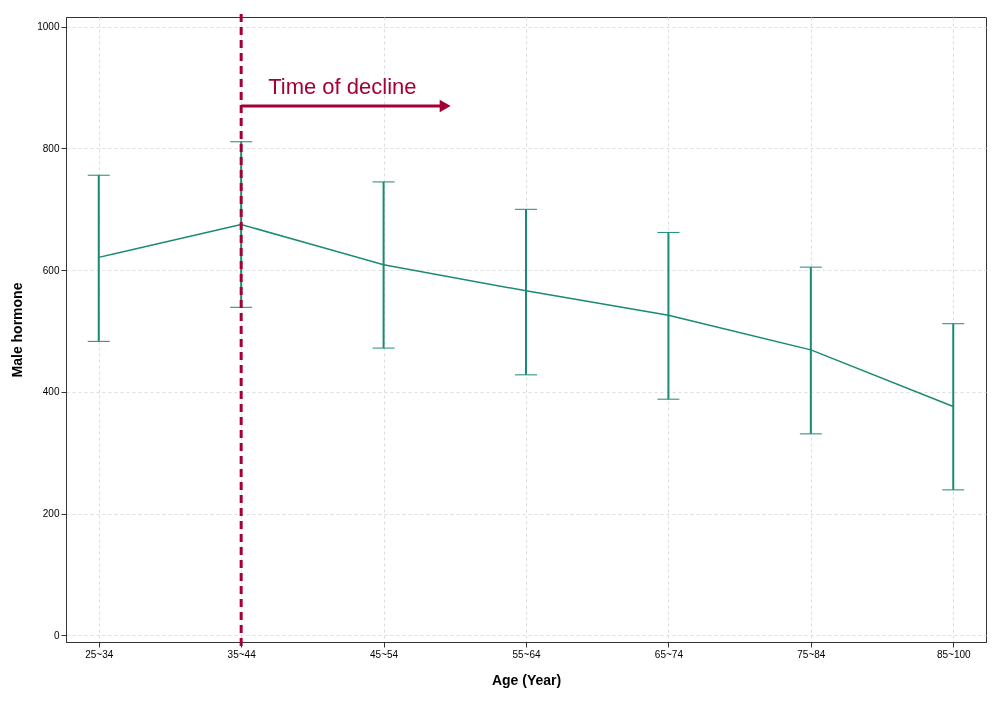  Describe the element at coordinates (56, 635) in the screenshot. I see `y-tick-label: 0` at that location.